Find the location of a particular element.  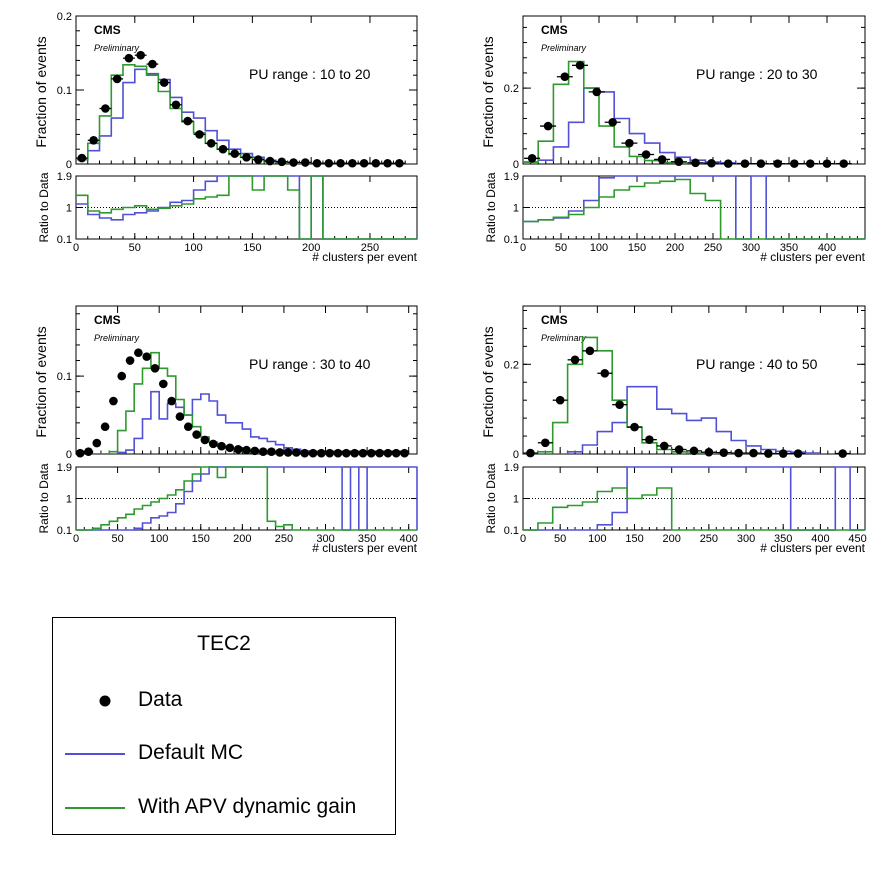

y-tick-label: 0 is located at coordinates (69, 455).